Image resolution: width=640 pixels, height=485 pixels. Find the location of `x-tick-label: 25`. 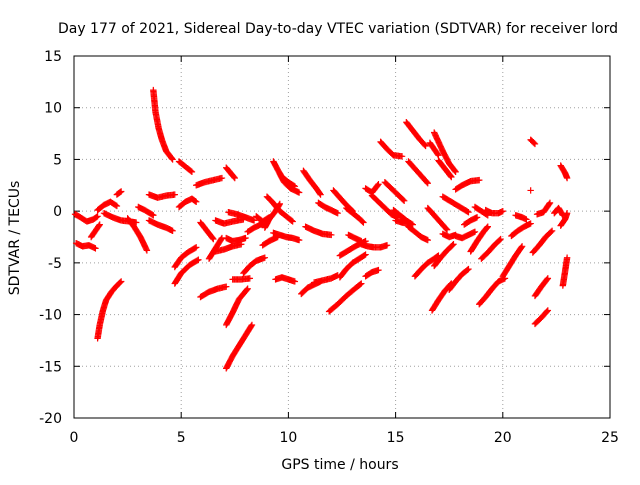

x-tick-label: 25 is located at coordinates (610, 438).